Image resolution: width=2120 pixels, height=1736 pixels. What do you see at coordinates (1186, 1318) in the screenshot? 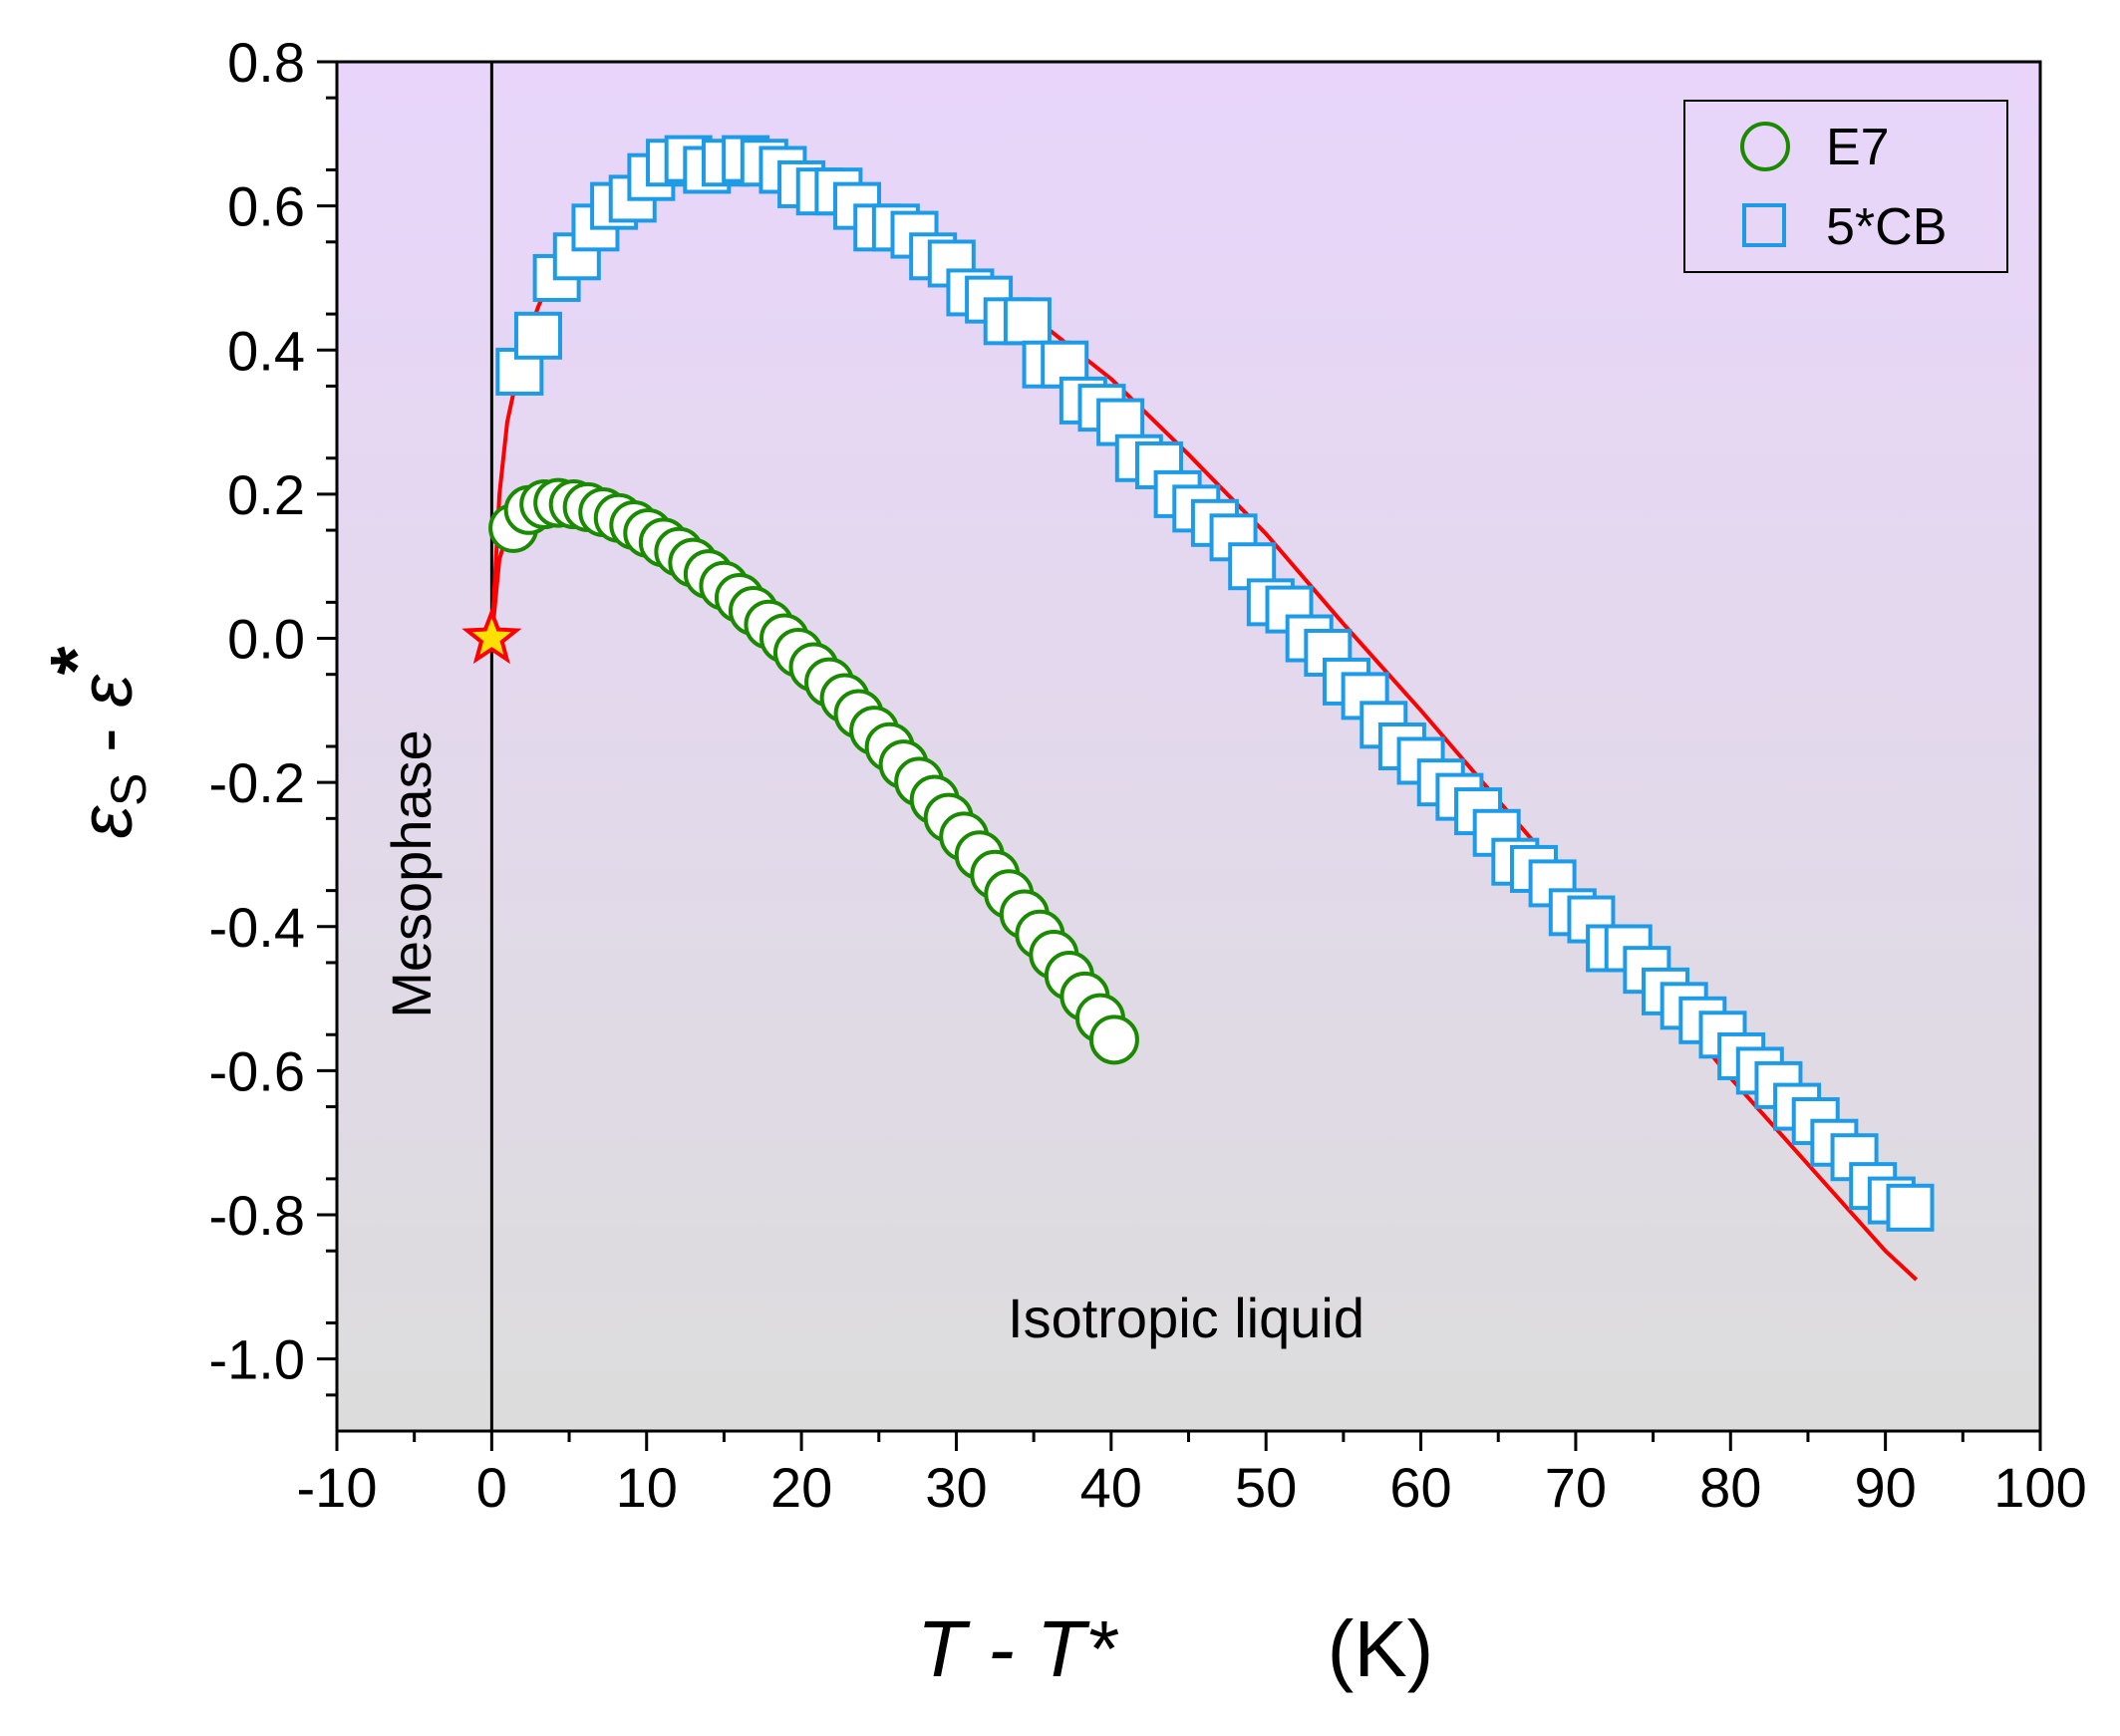
I see `isotropic-liquid-label: Isotropic liquid` at bounding box center [1186, 1318].